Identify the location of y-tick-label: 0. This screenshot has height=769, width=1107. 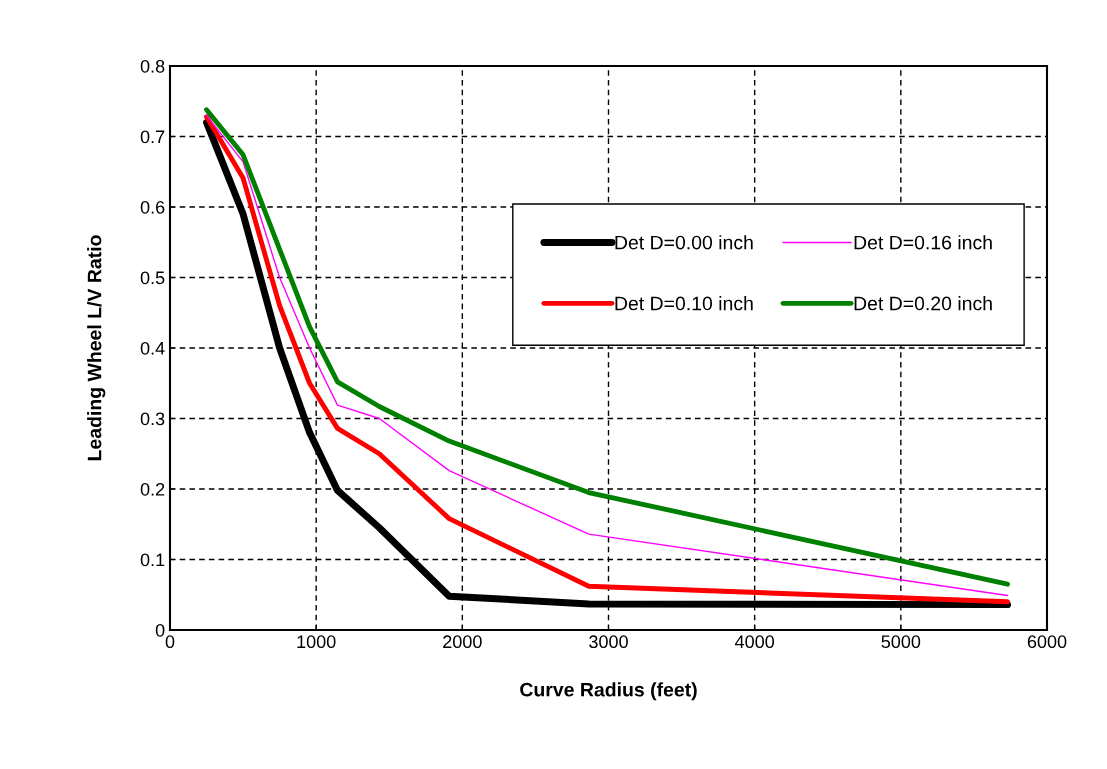
(160, 630).